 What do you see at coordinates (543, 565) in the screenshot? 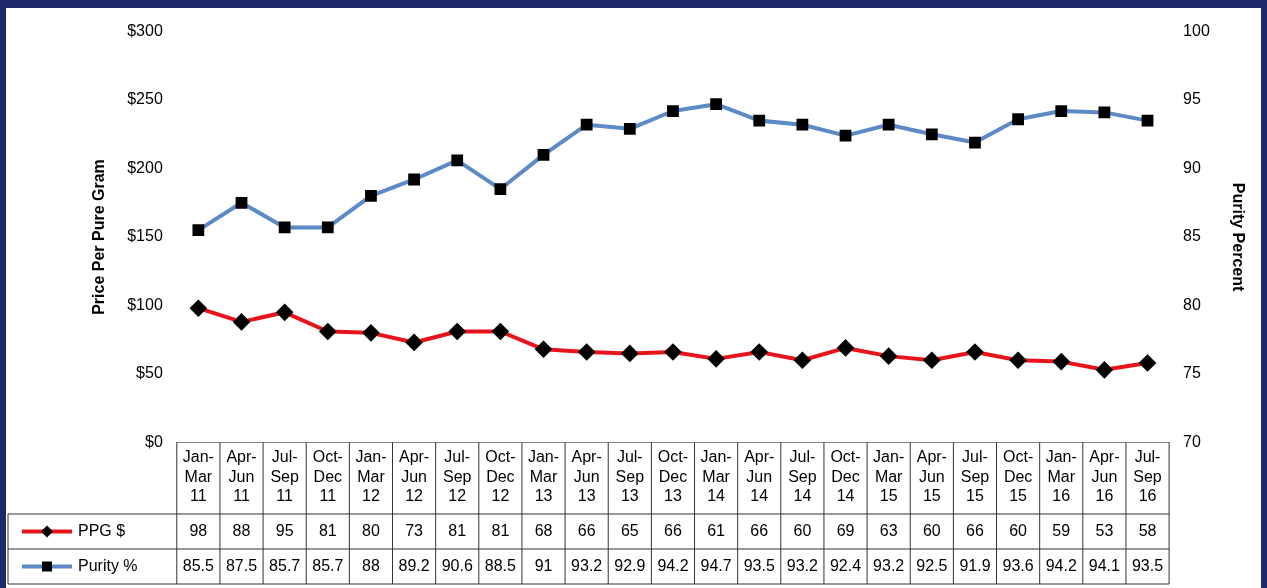
I see `data-label: 91` at bounding box center [543, 565].